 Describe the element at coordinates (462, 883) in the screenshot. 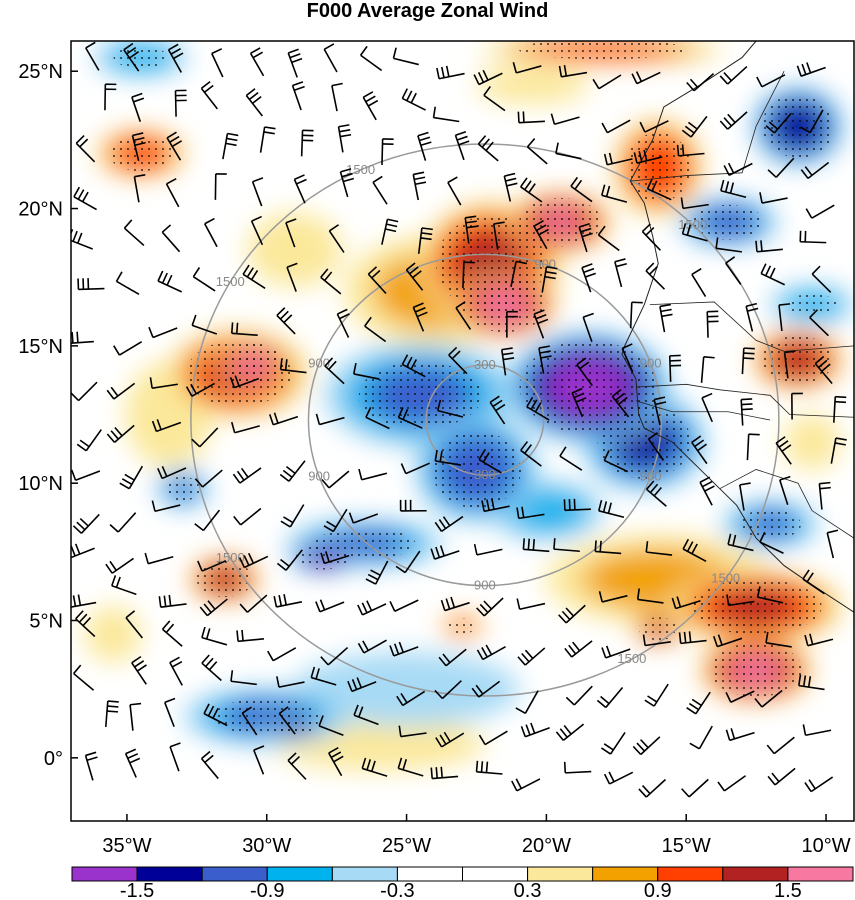

I see `colorbar: -1.5 -0.9 -0.3 0.3 0.9 1.5` at that location.